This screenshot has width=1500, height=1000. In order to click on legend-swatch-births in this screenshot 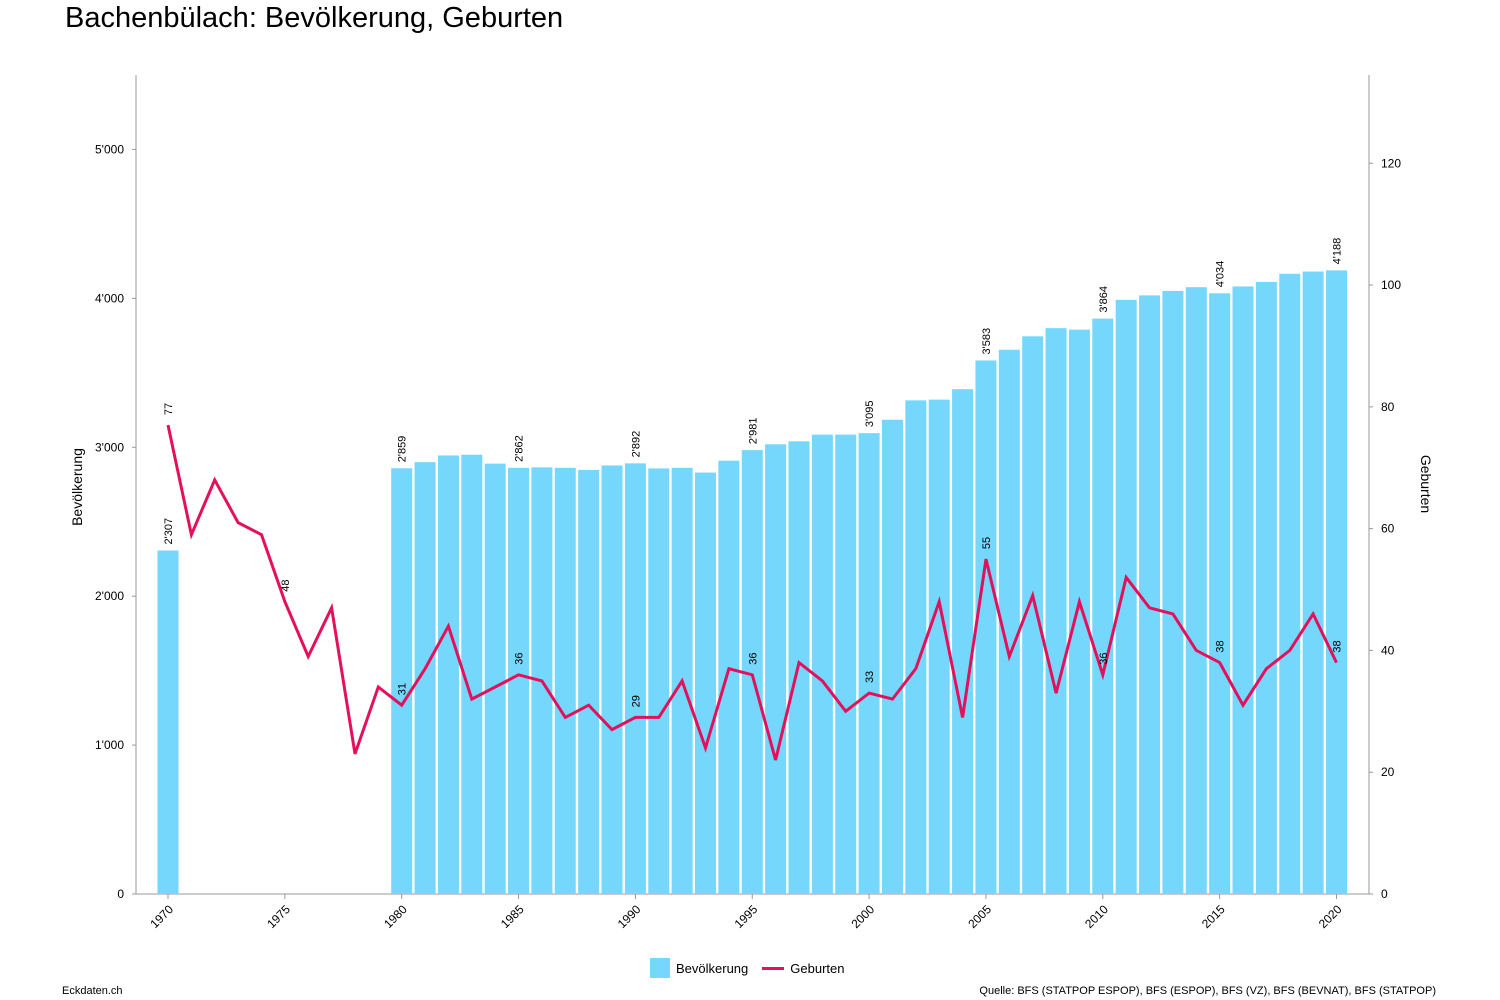, I will do `click(773, 968)`.